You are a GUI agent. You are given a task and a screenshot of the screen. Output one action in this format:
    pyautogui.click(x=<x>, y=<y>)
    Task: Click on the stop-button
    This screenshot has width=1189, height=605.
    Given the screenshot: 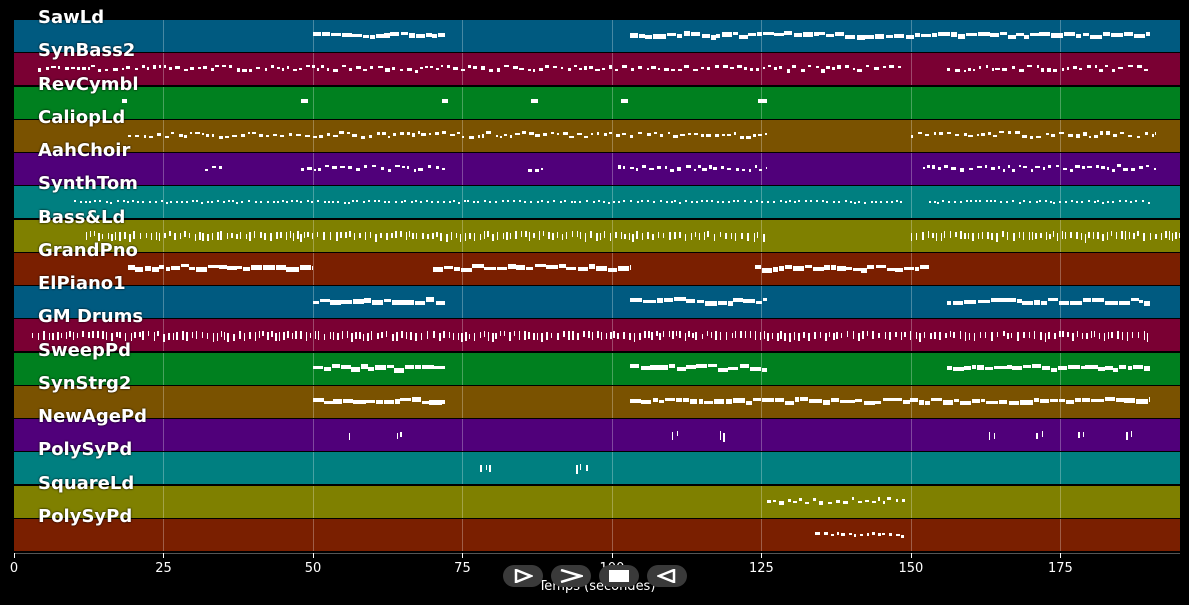 What is the action you would take?
    pyautogui.click(x=619, y=576)
    